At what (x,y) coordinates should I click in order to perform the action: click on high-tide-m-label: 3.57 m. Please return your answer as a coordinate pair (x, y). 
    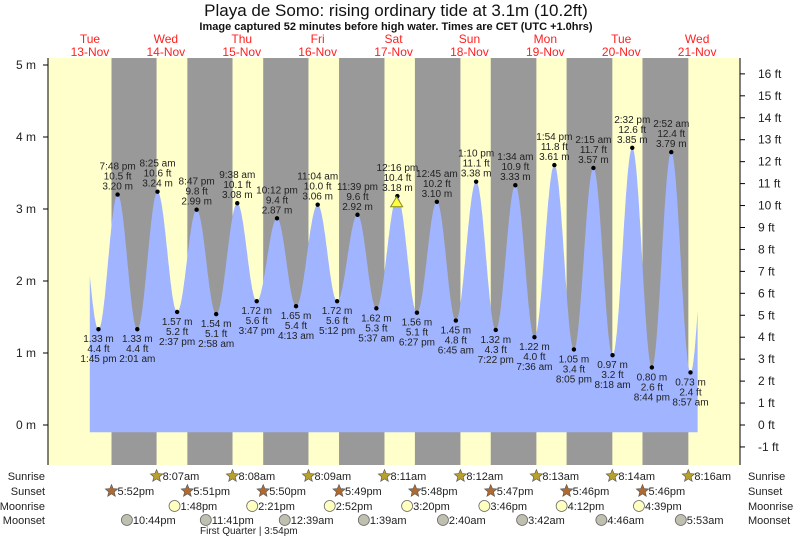
    Looking at the image, I should click on (593, 160).